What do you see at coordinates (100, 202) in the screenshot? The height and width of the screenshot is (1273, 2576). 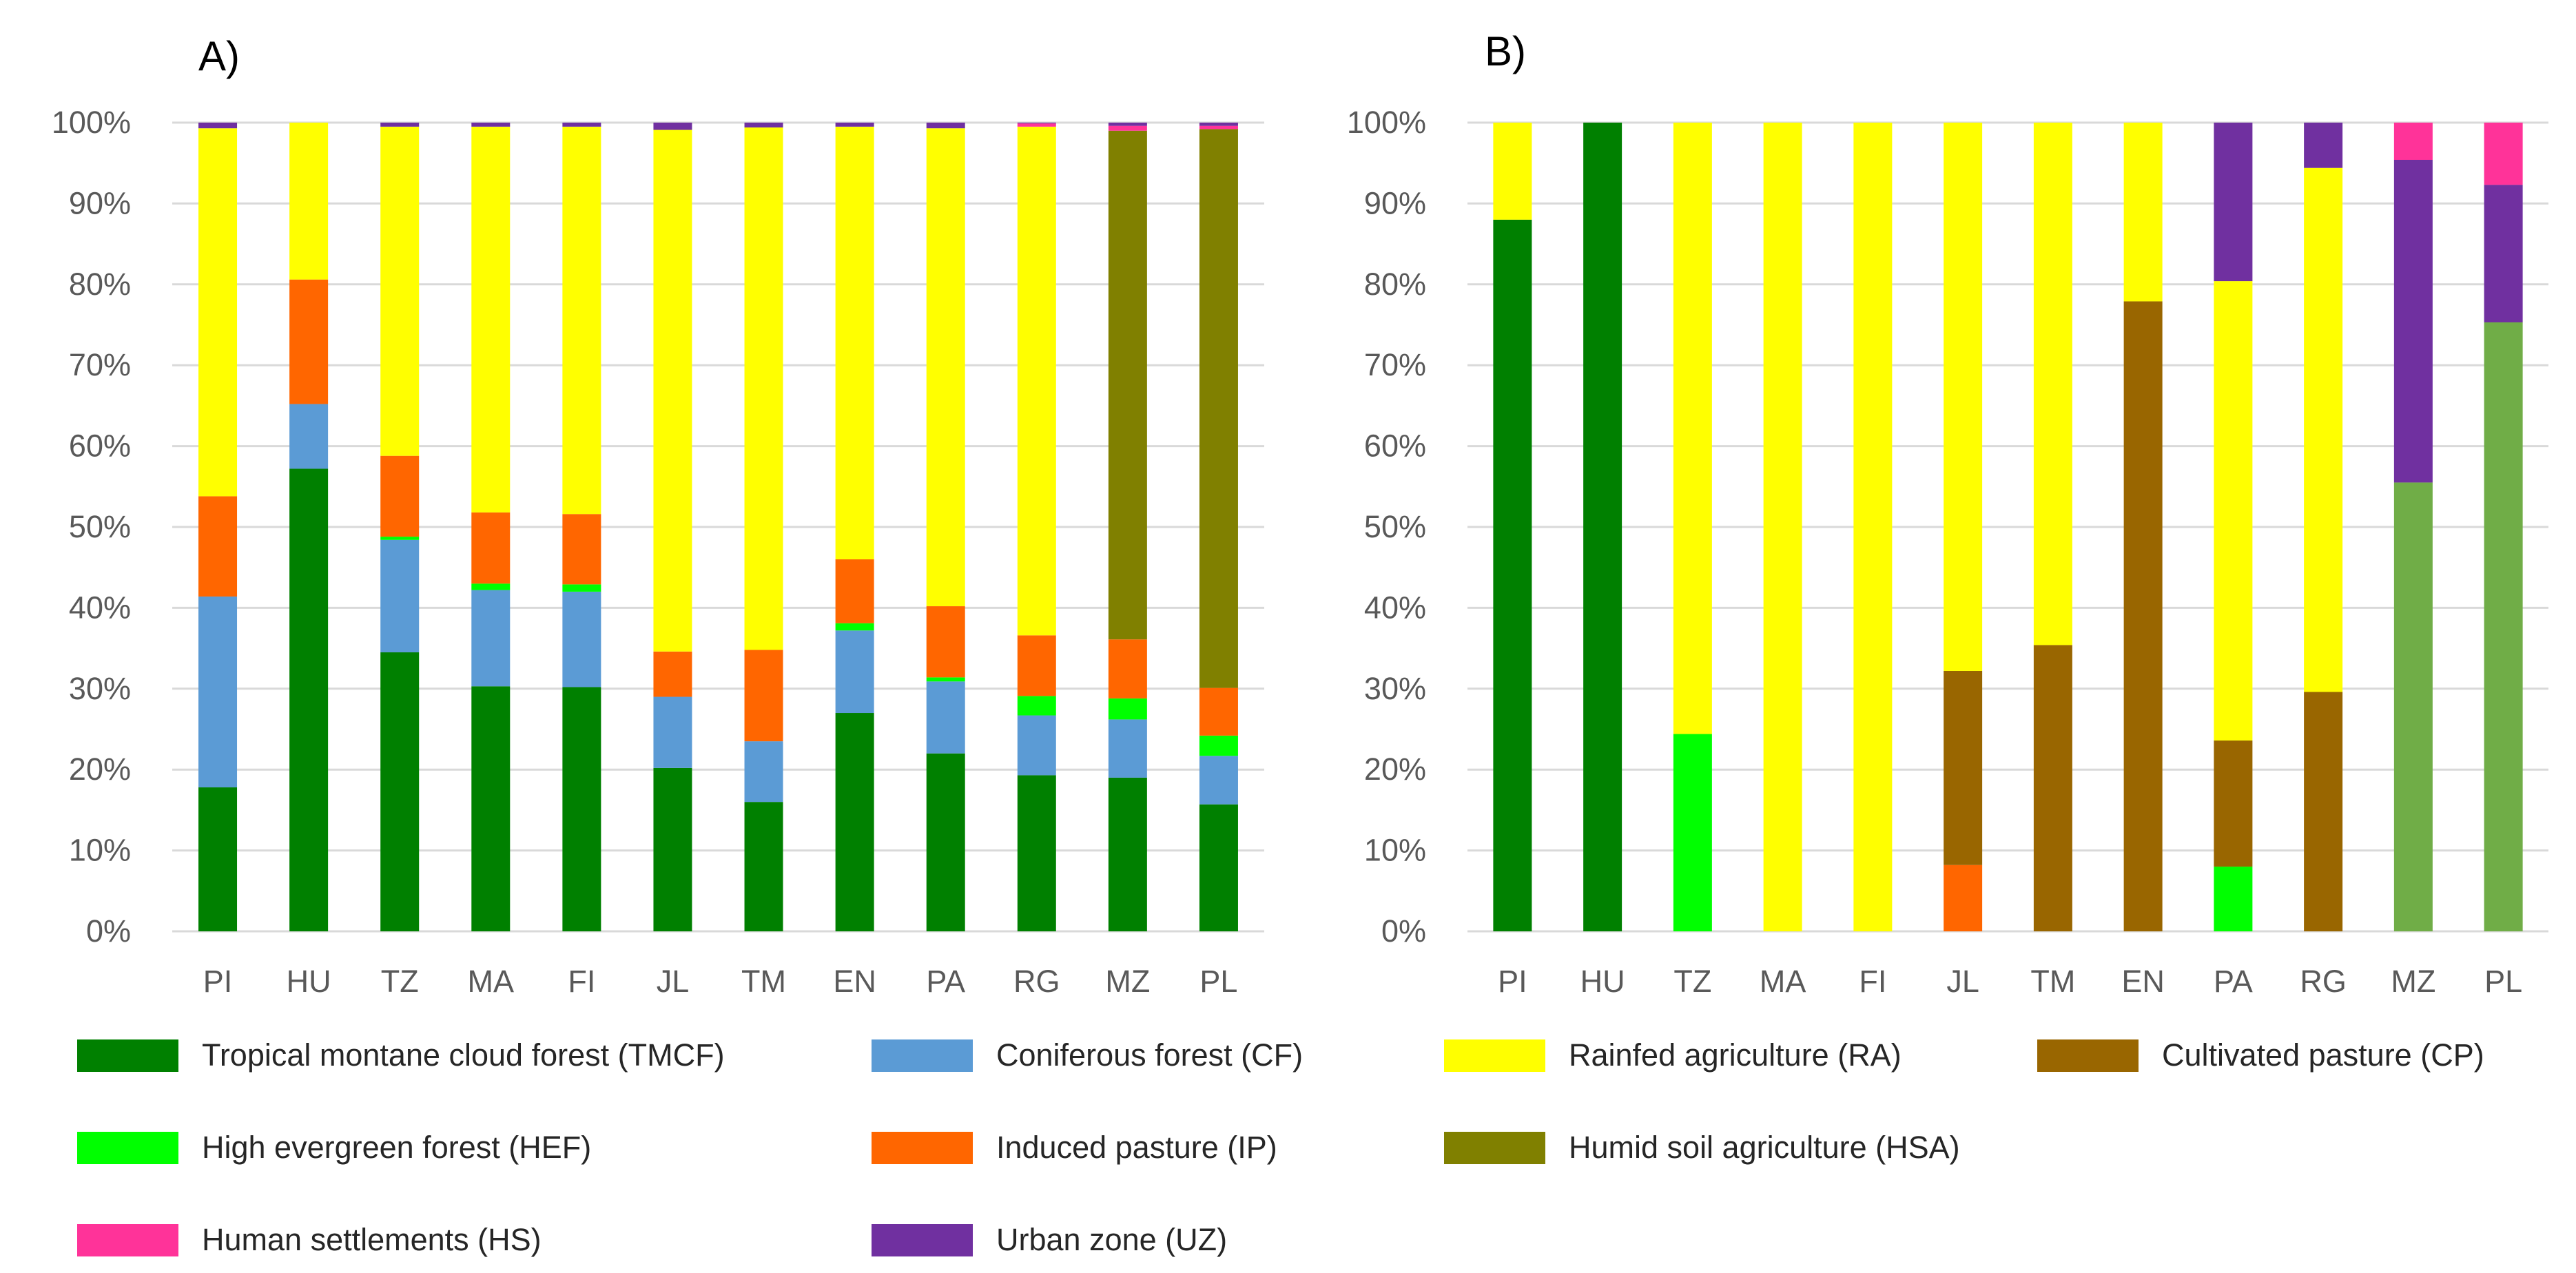 I see `y-tick-label: 90%` at bounding box center [100, 202].